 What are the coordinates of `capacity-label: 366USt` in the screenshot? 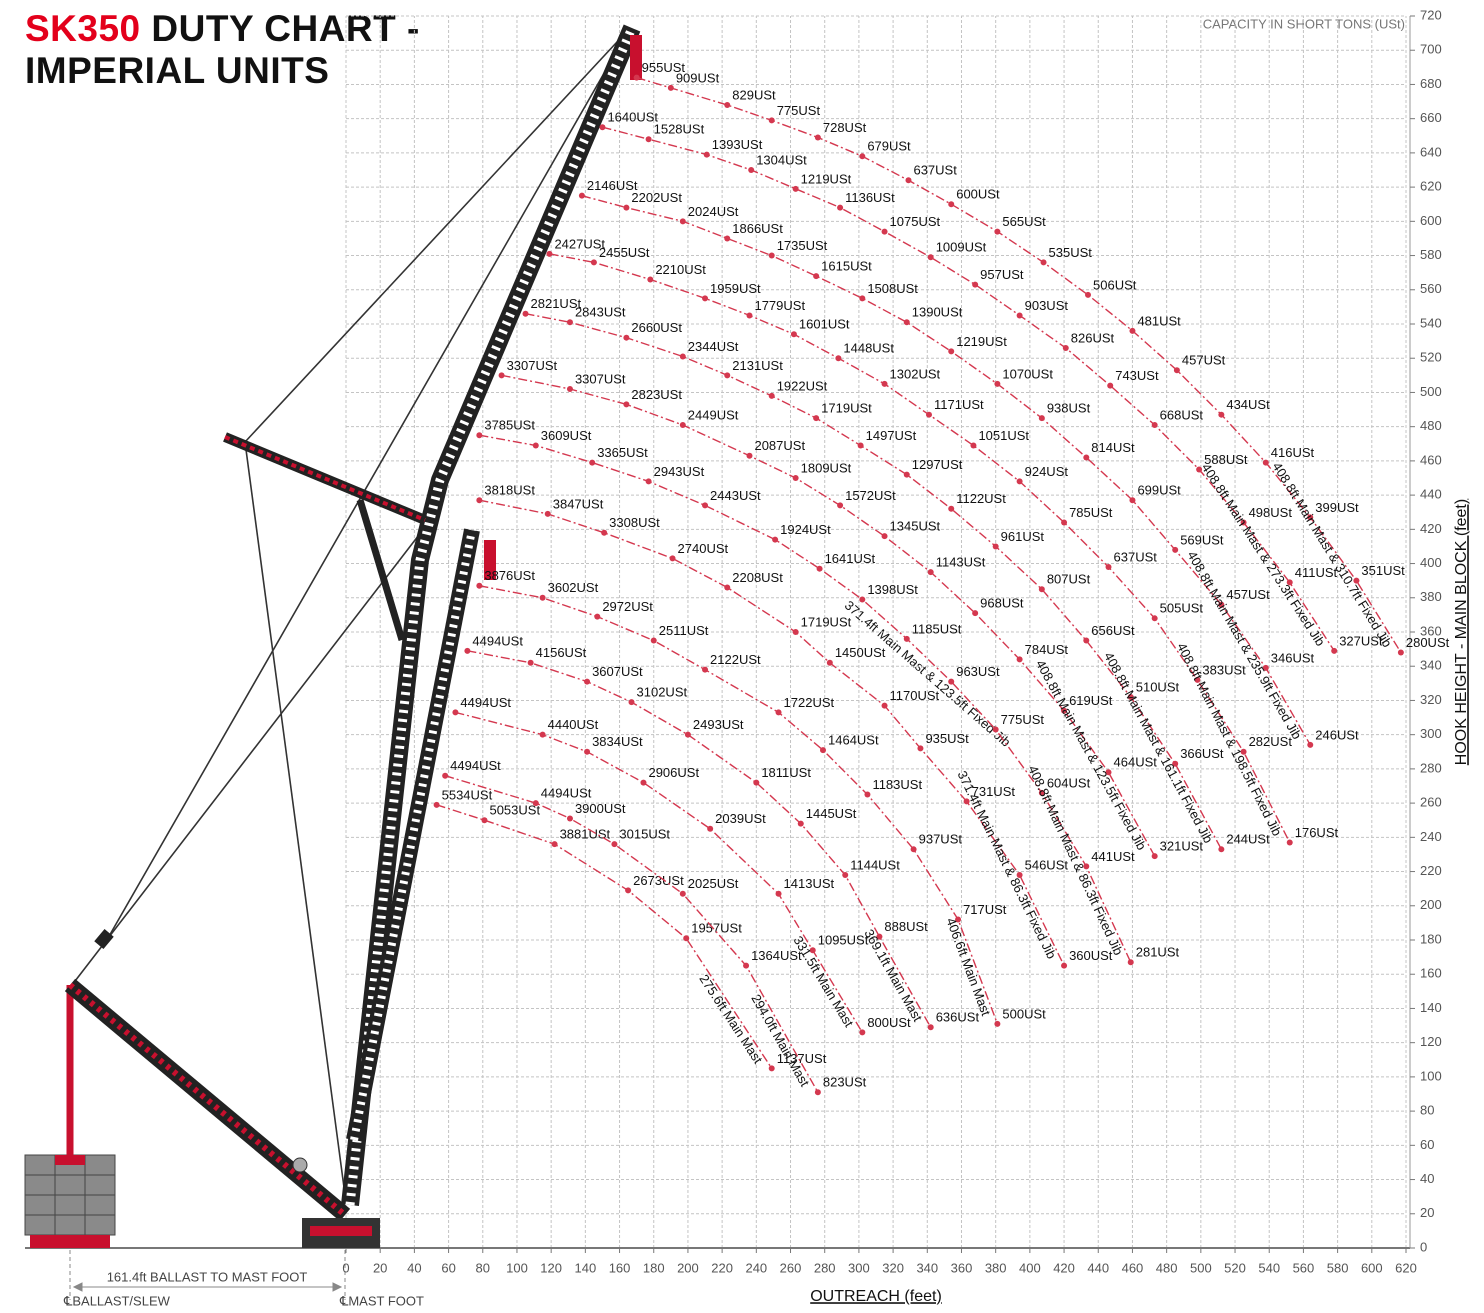 It's located at (1202, 753).